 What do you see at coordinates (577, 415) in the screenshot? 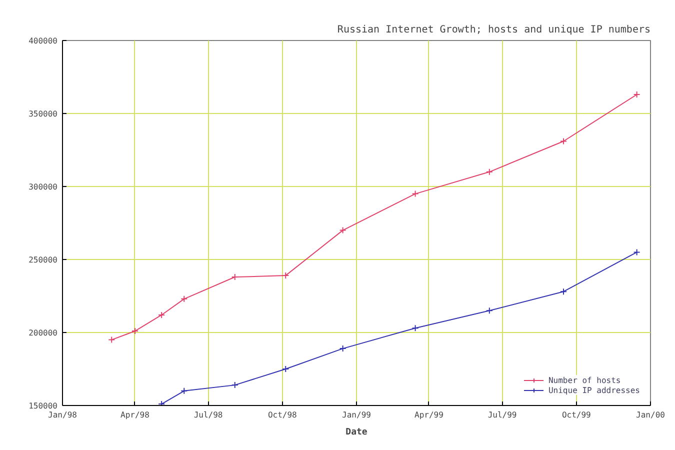
I see `x-tick-label: Oct/99` at bounding box center [577, 415].